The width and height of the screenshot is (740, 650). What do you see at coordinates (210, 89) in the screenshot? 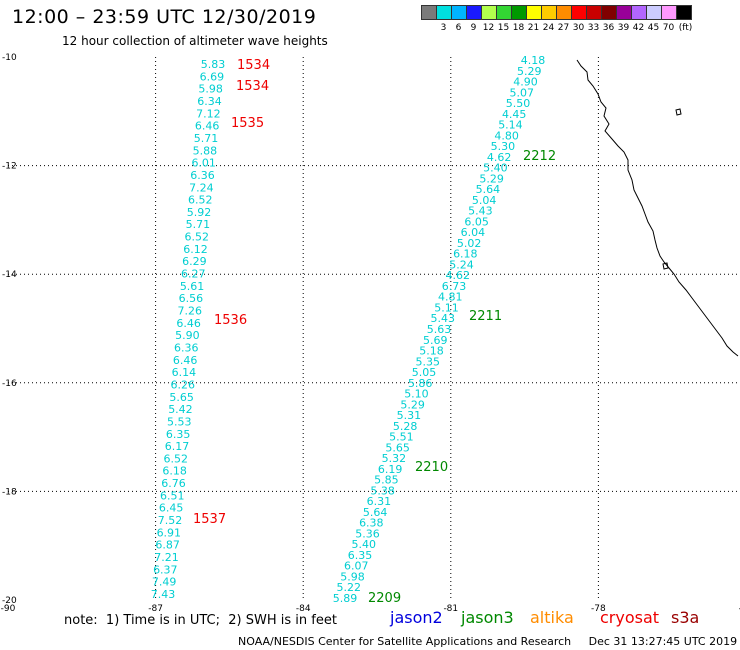
I see `cryosat-swh-value: 5.98` at bounding box center [210, 89].